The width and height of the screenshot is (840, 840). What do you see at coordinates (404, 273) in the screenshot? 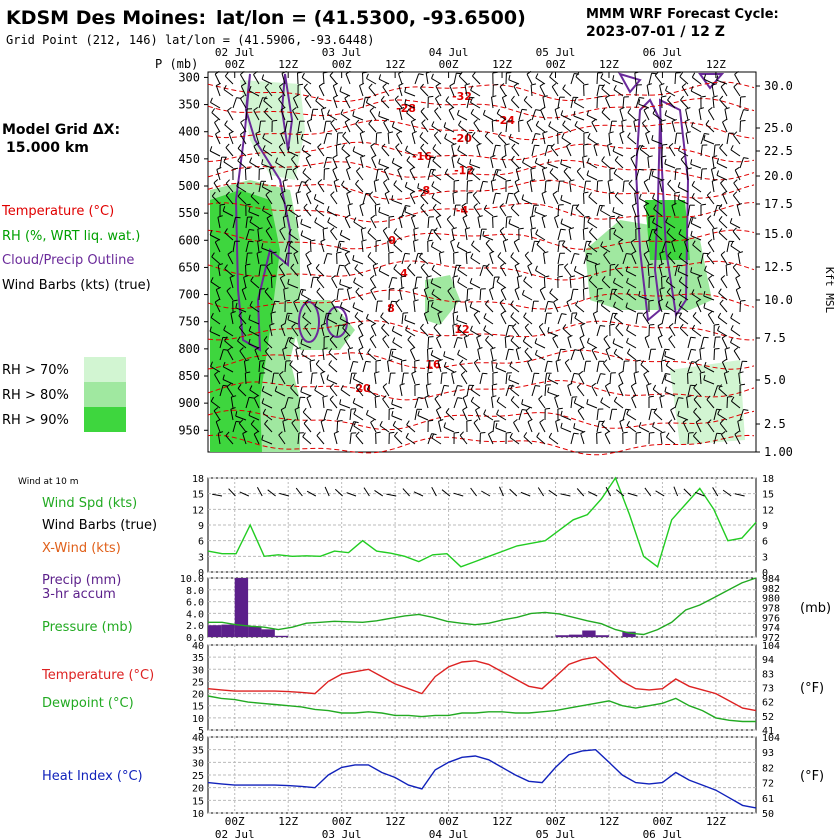
I see `isotherm-label-9: 4` at bounding box center [404, 273].